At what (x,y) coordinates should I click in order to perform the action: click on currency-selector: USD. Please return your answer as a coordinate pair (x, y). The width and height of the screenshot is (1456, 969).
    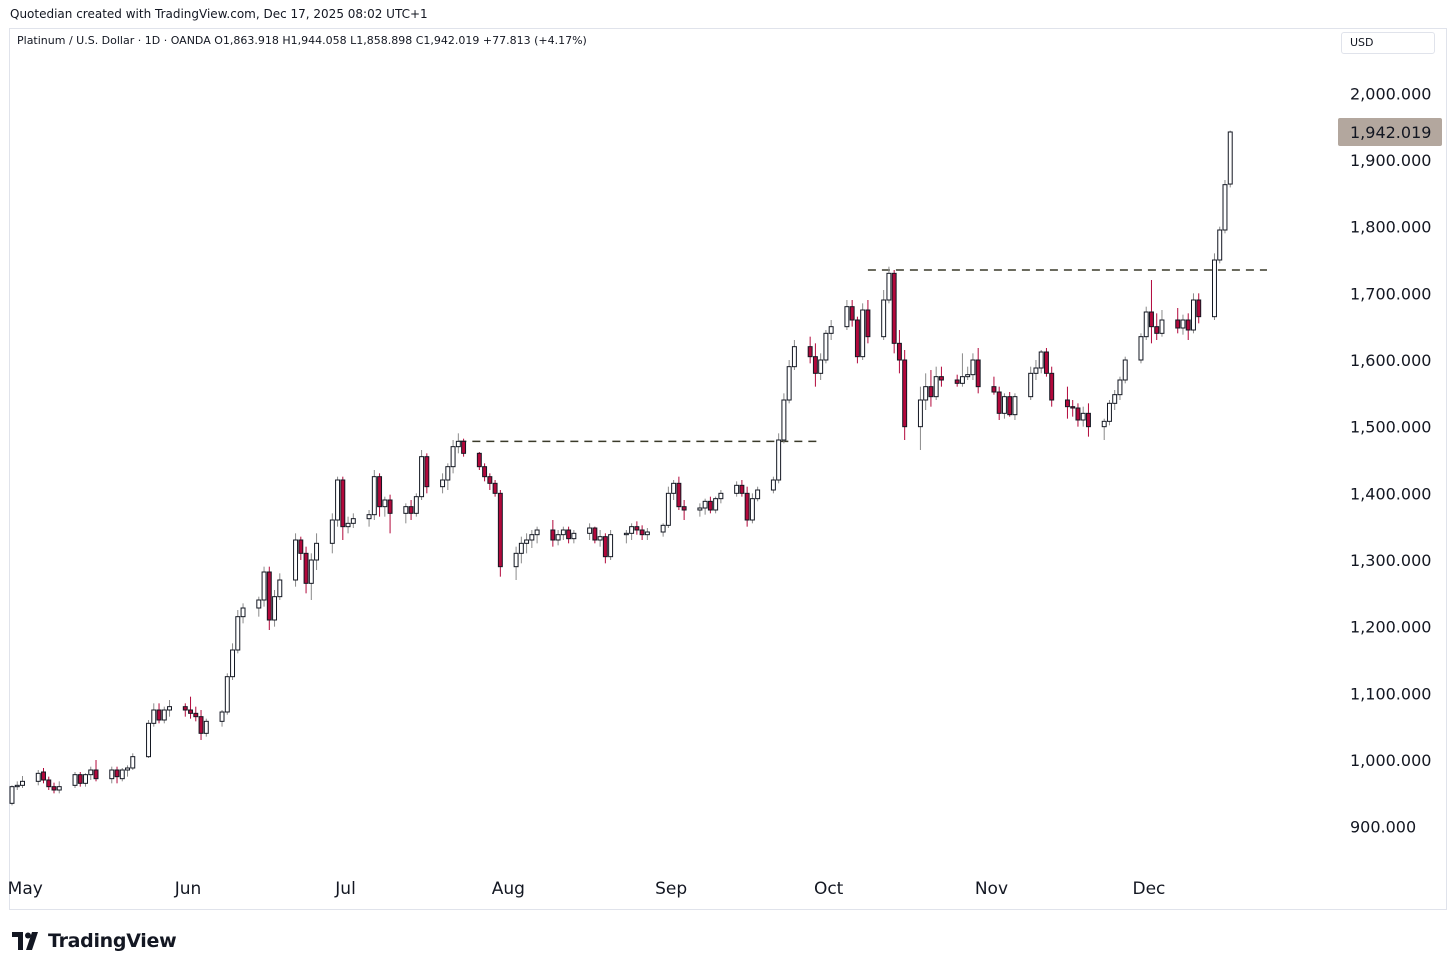
    Looking at the image, I should click on (1388, 43).